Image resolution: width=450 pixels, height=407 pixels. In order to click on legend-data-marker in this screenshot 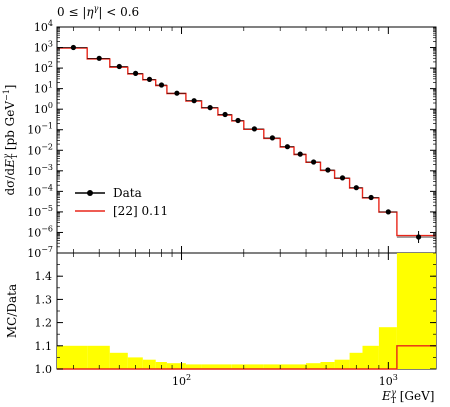, I will do `click(90, 193)`.